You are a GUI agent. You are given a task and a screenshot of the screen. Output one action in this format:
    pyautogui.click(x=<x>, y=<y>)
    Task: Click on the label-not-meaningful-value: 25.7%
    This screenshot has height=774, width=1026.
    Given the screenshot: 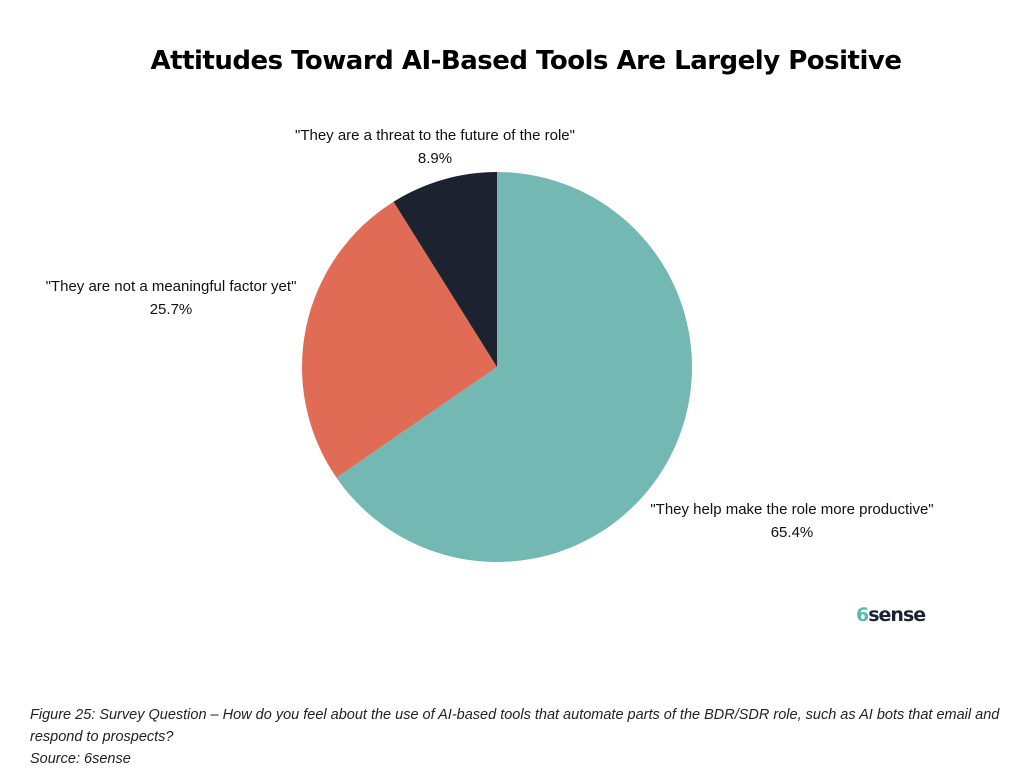 What is the action you would take?
    pyautogui.click(x=171, y=309)
    